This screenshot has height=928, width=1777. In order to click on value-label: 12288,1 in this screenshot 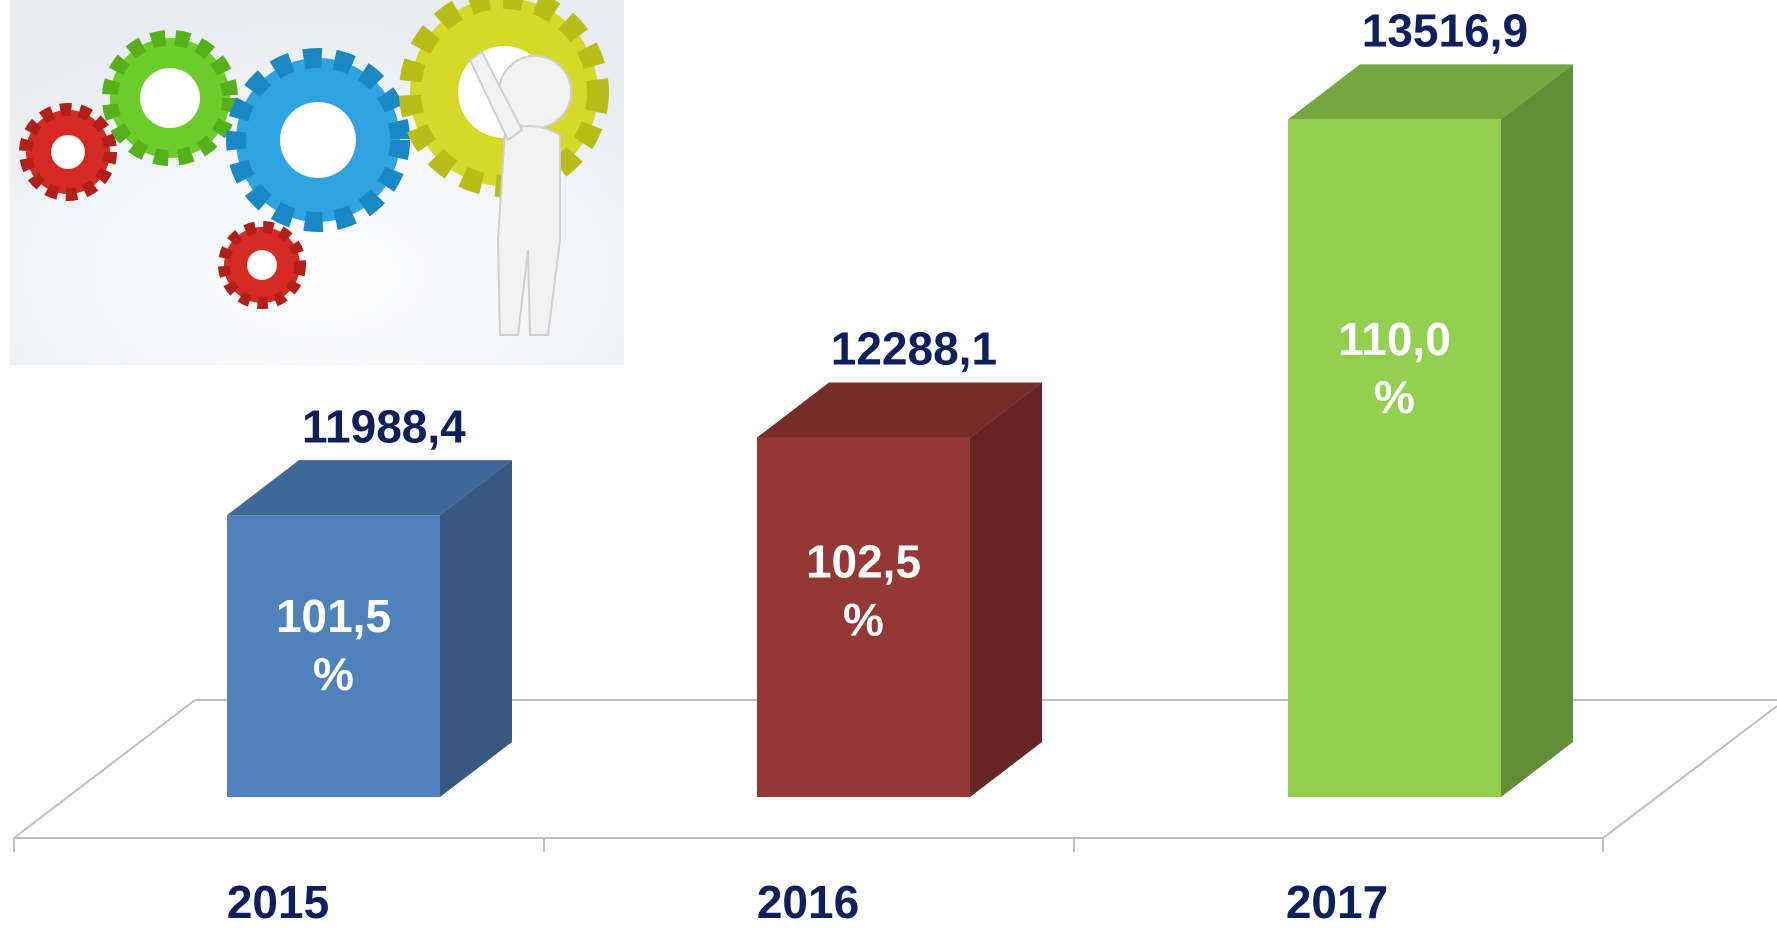, I will do `click(914, 349)`.